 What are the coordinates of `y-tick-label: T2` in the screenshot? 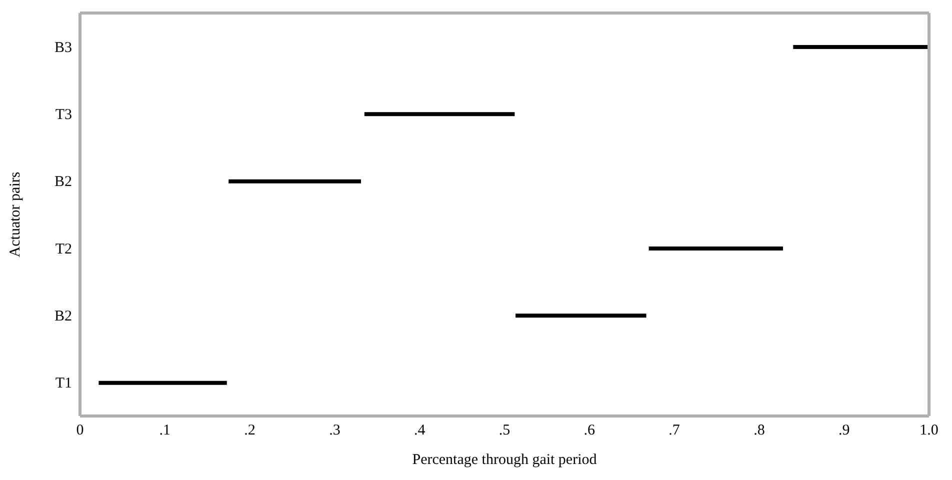 It's located at (63, 249).